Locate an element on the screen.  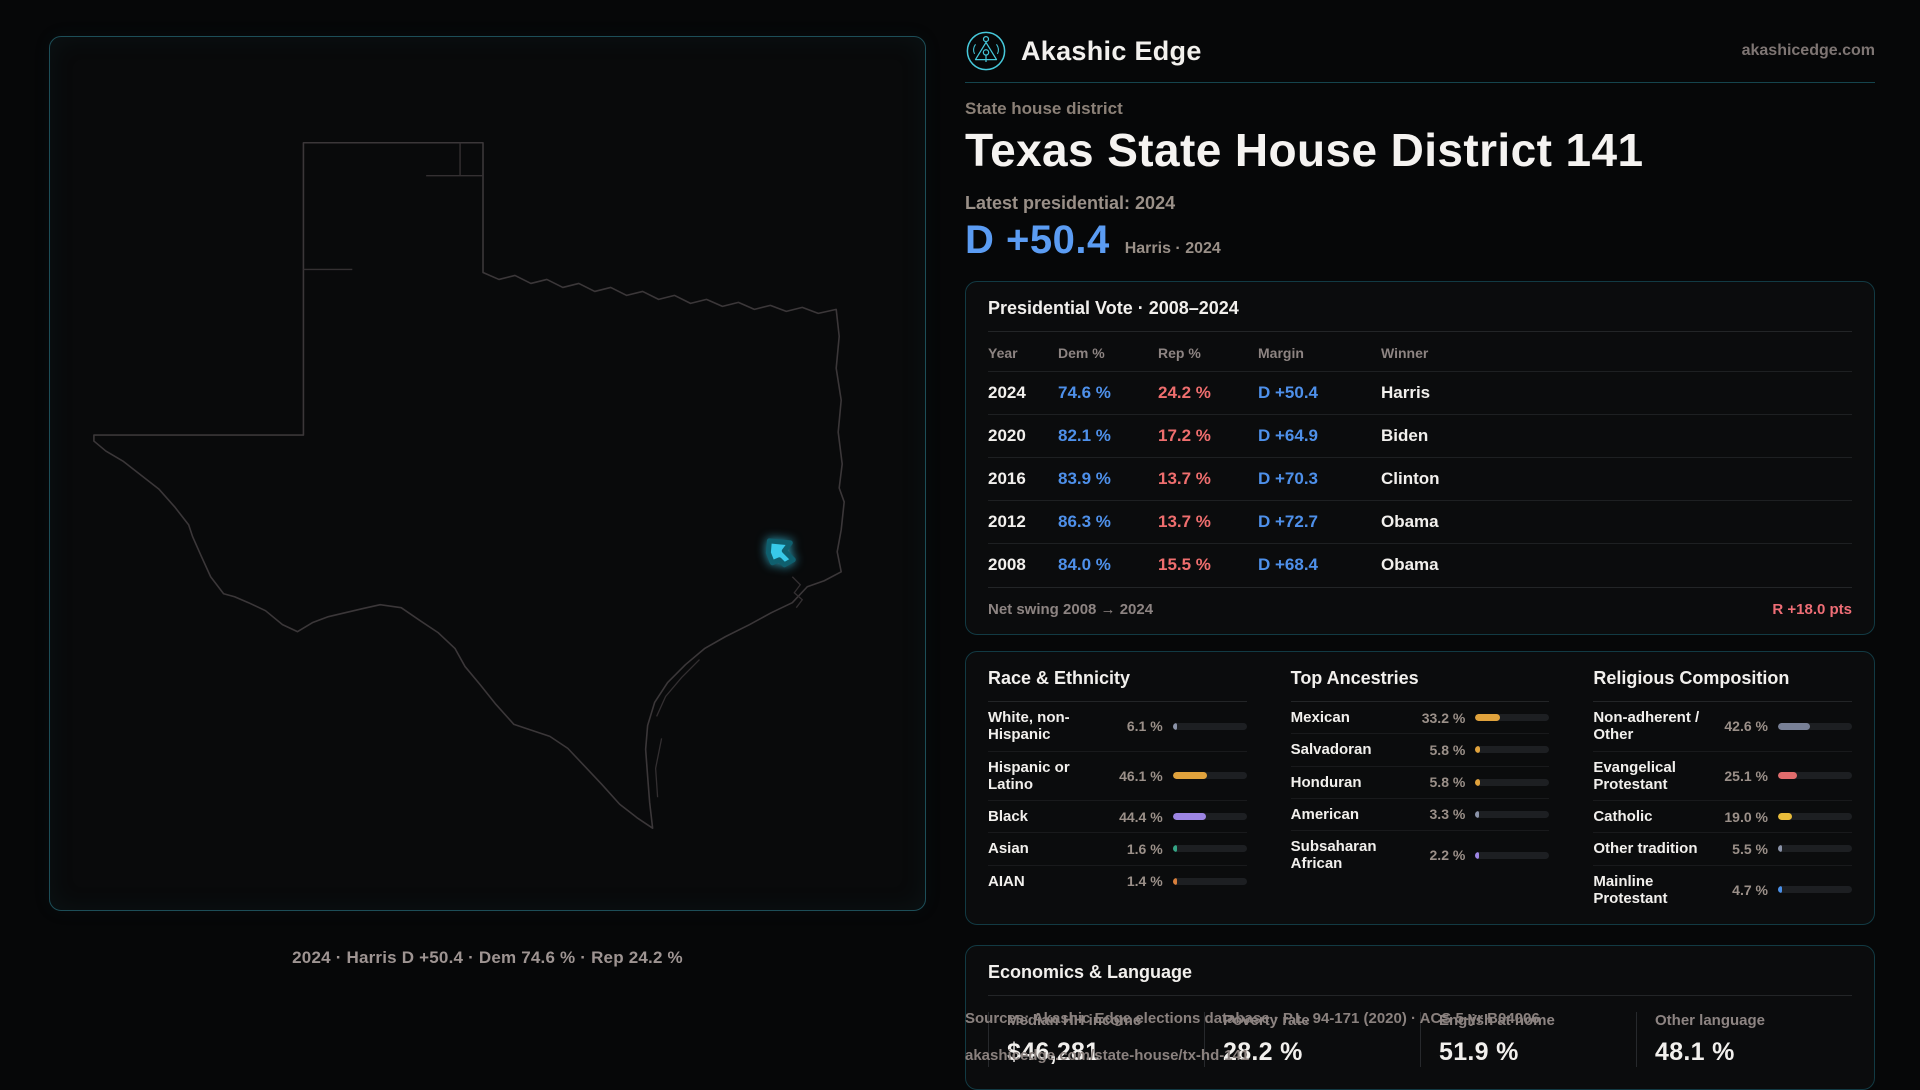
brand-name: Akashic Edge is located at coordinates (1111, 50).